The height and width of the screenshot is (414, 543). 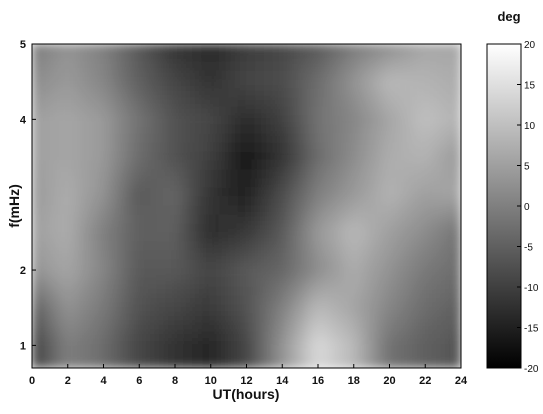 I want to click on x-tick-label: 24, so click(x=461, y=381).